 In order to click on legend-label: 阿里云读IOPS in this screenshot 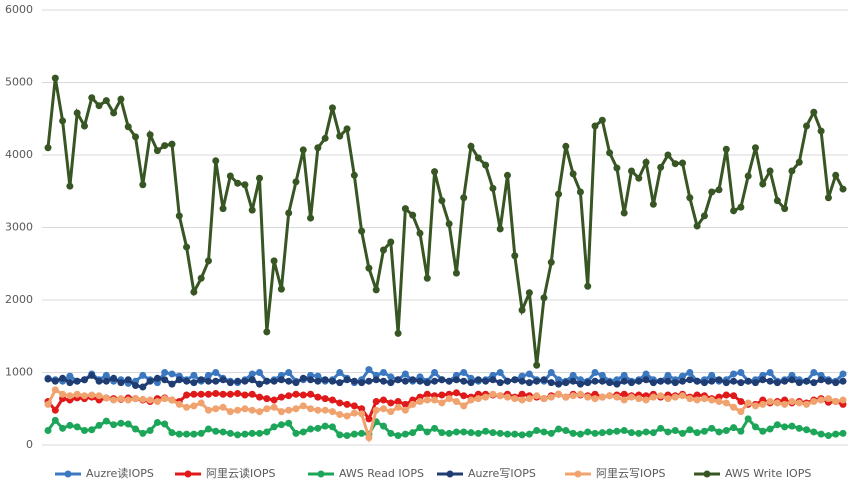, I will do `click(241, 473)`.